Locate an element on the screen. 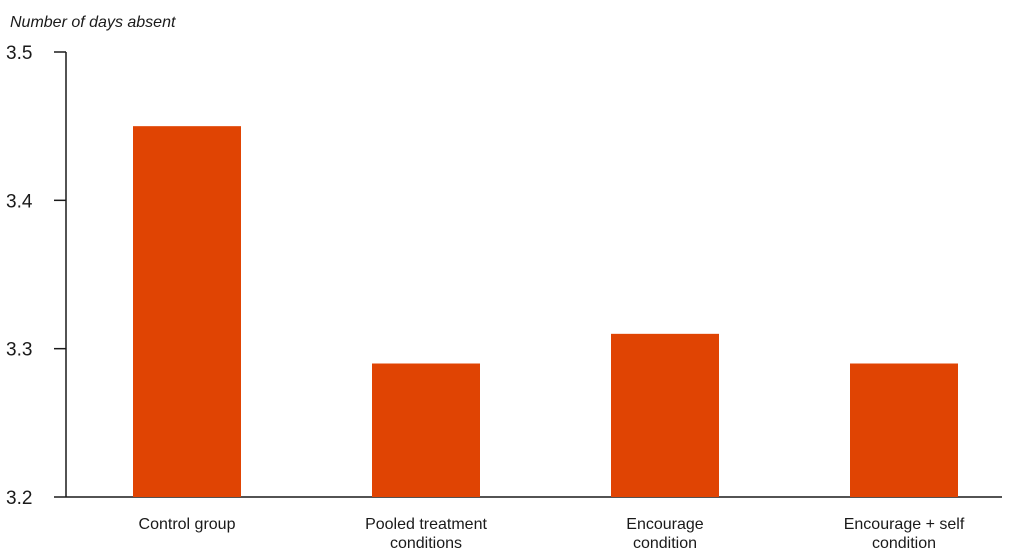 The width and height of the screenshot is (1010, 553). x-tick-label: Encourage + self condition is located at coordinates (904, 534).